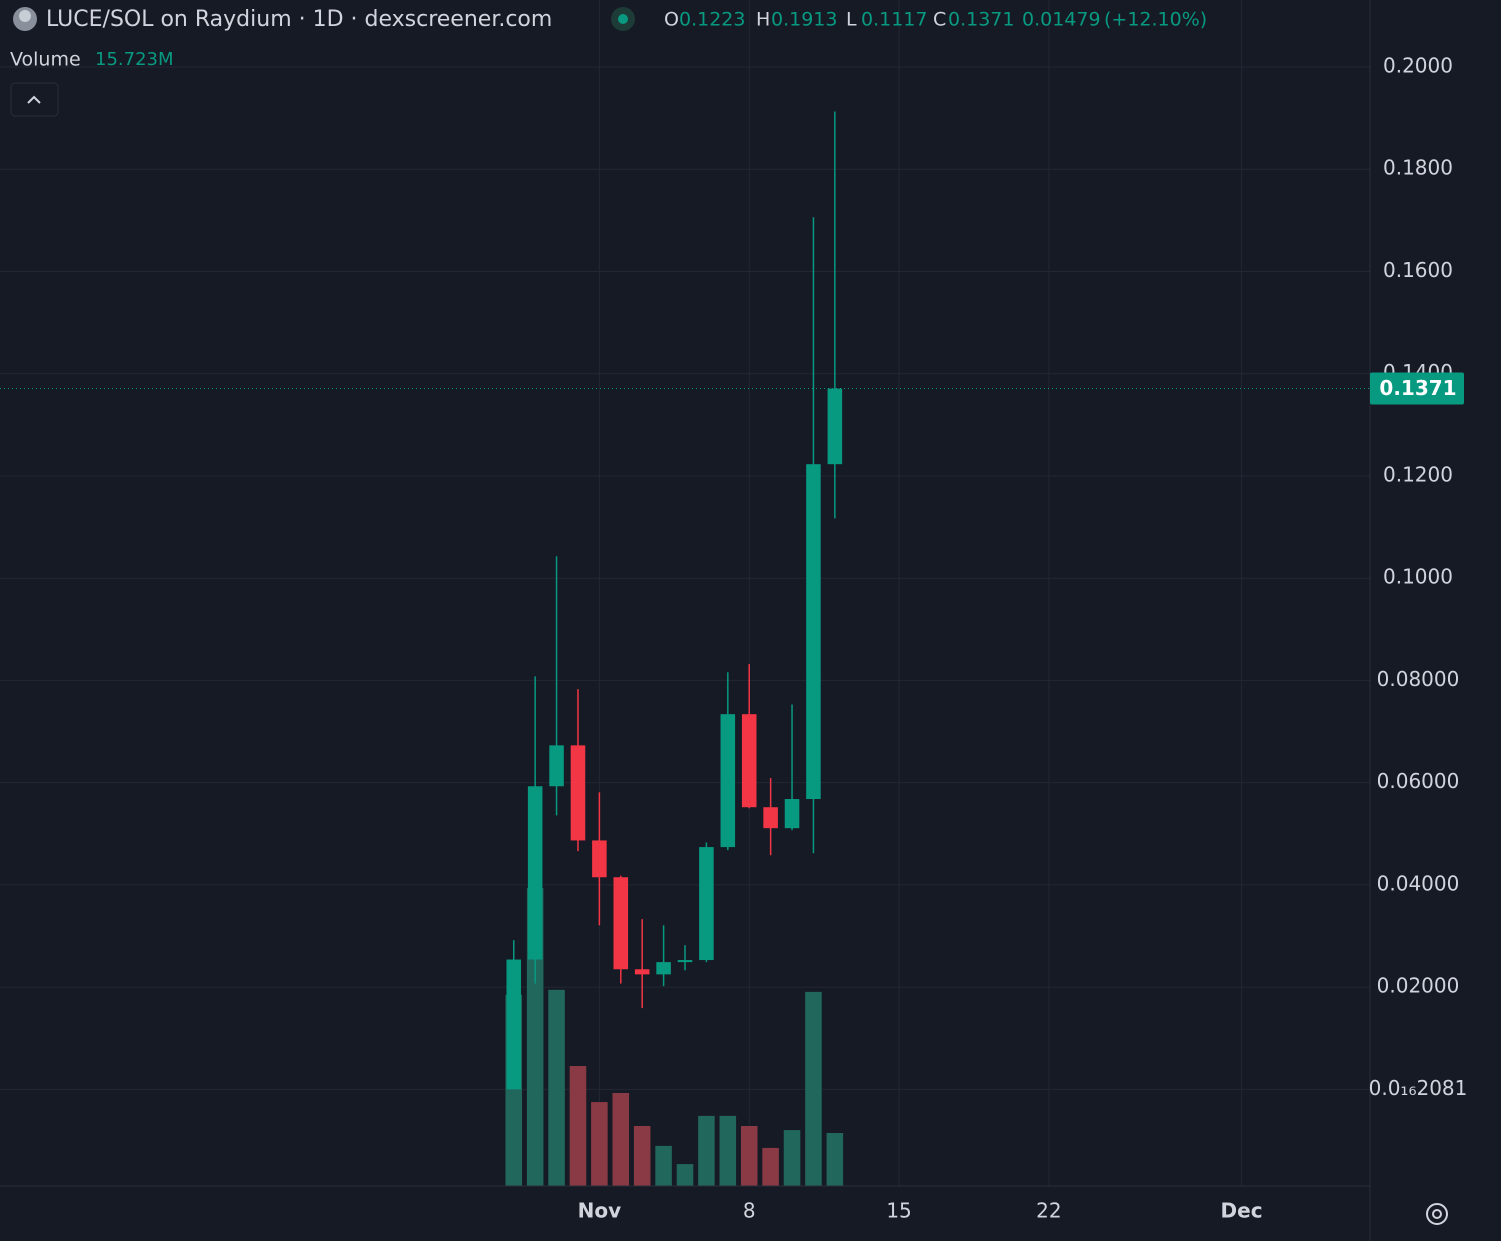 The height and width of the screenshot is (1241, 1501). I want to click on settings-icon-core, so click(1437, 1214).